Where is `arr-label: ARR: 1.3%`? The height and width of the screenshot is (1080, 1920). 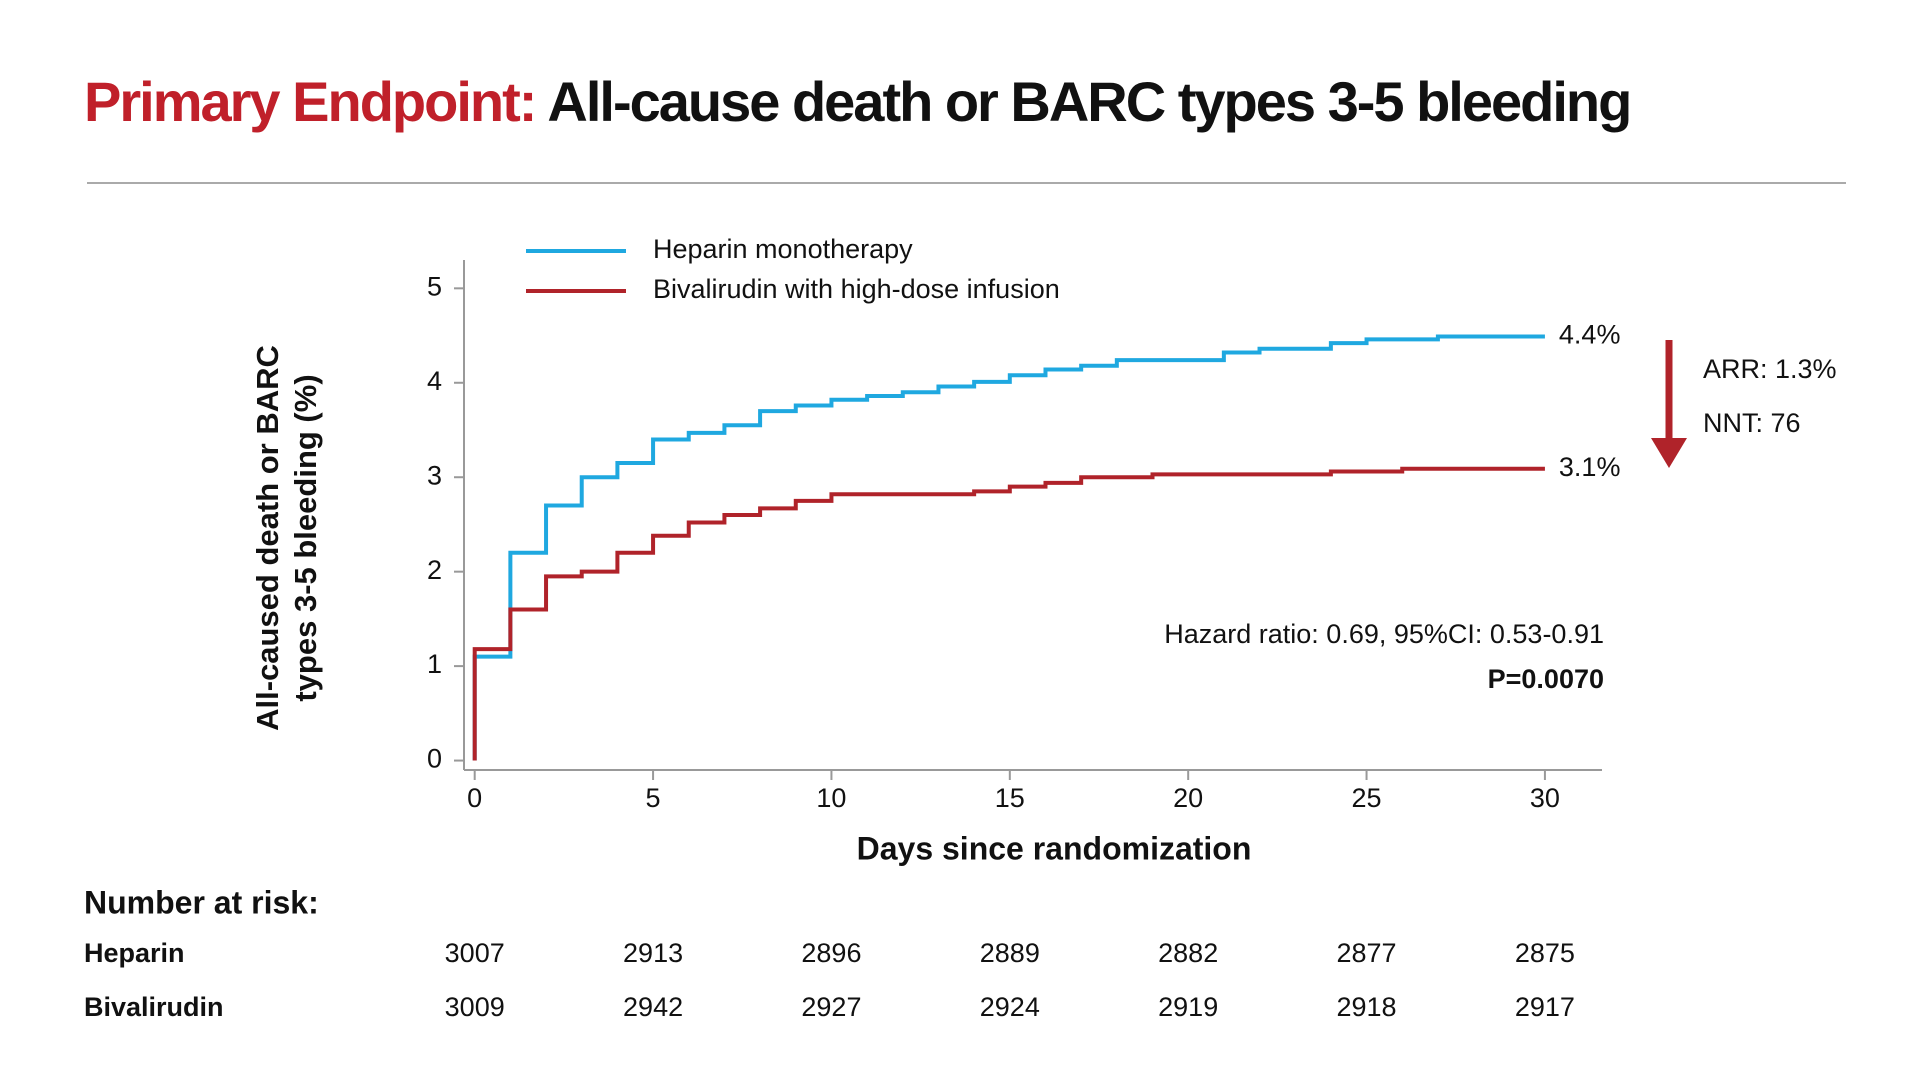 arr-label: ARR: 1.3% is located at coordinates (1770, 369).